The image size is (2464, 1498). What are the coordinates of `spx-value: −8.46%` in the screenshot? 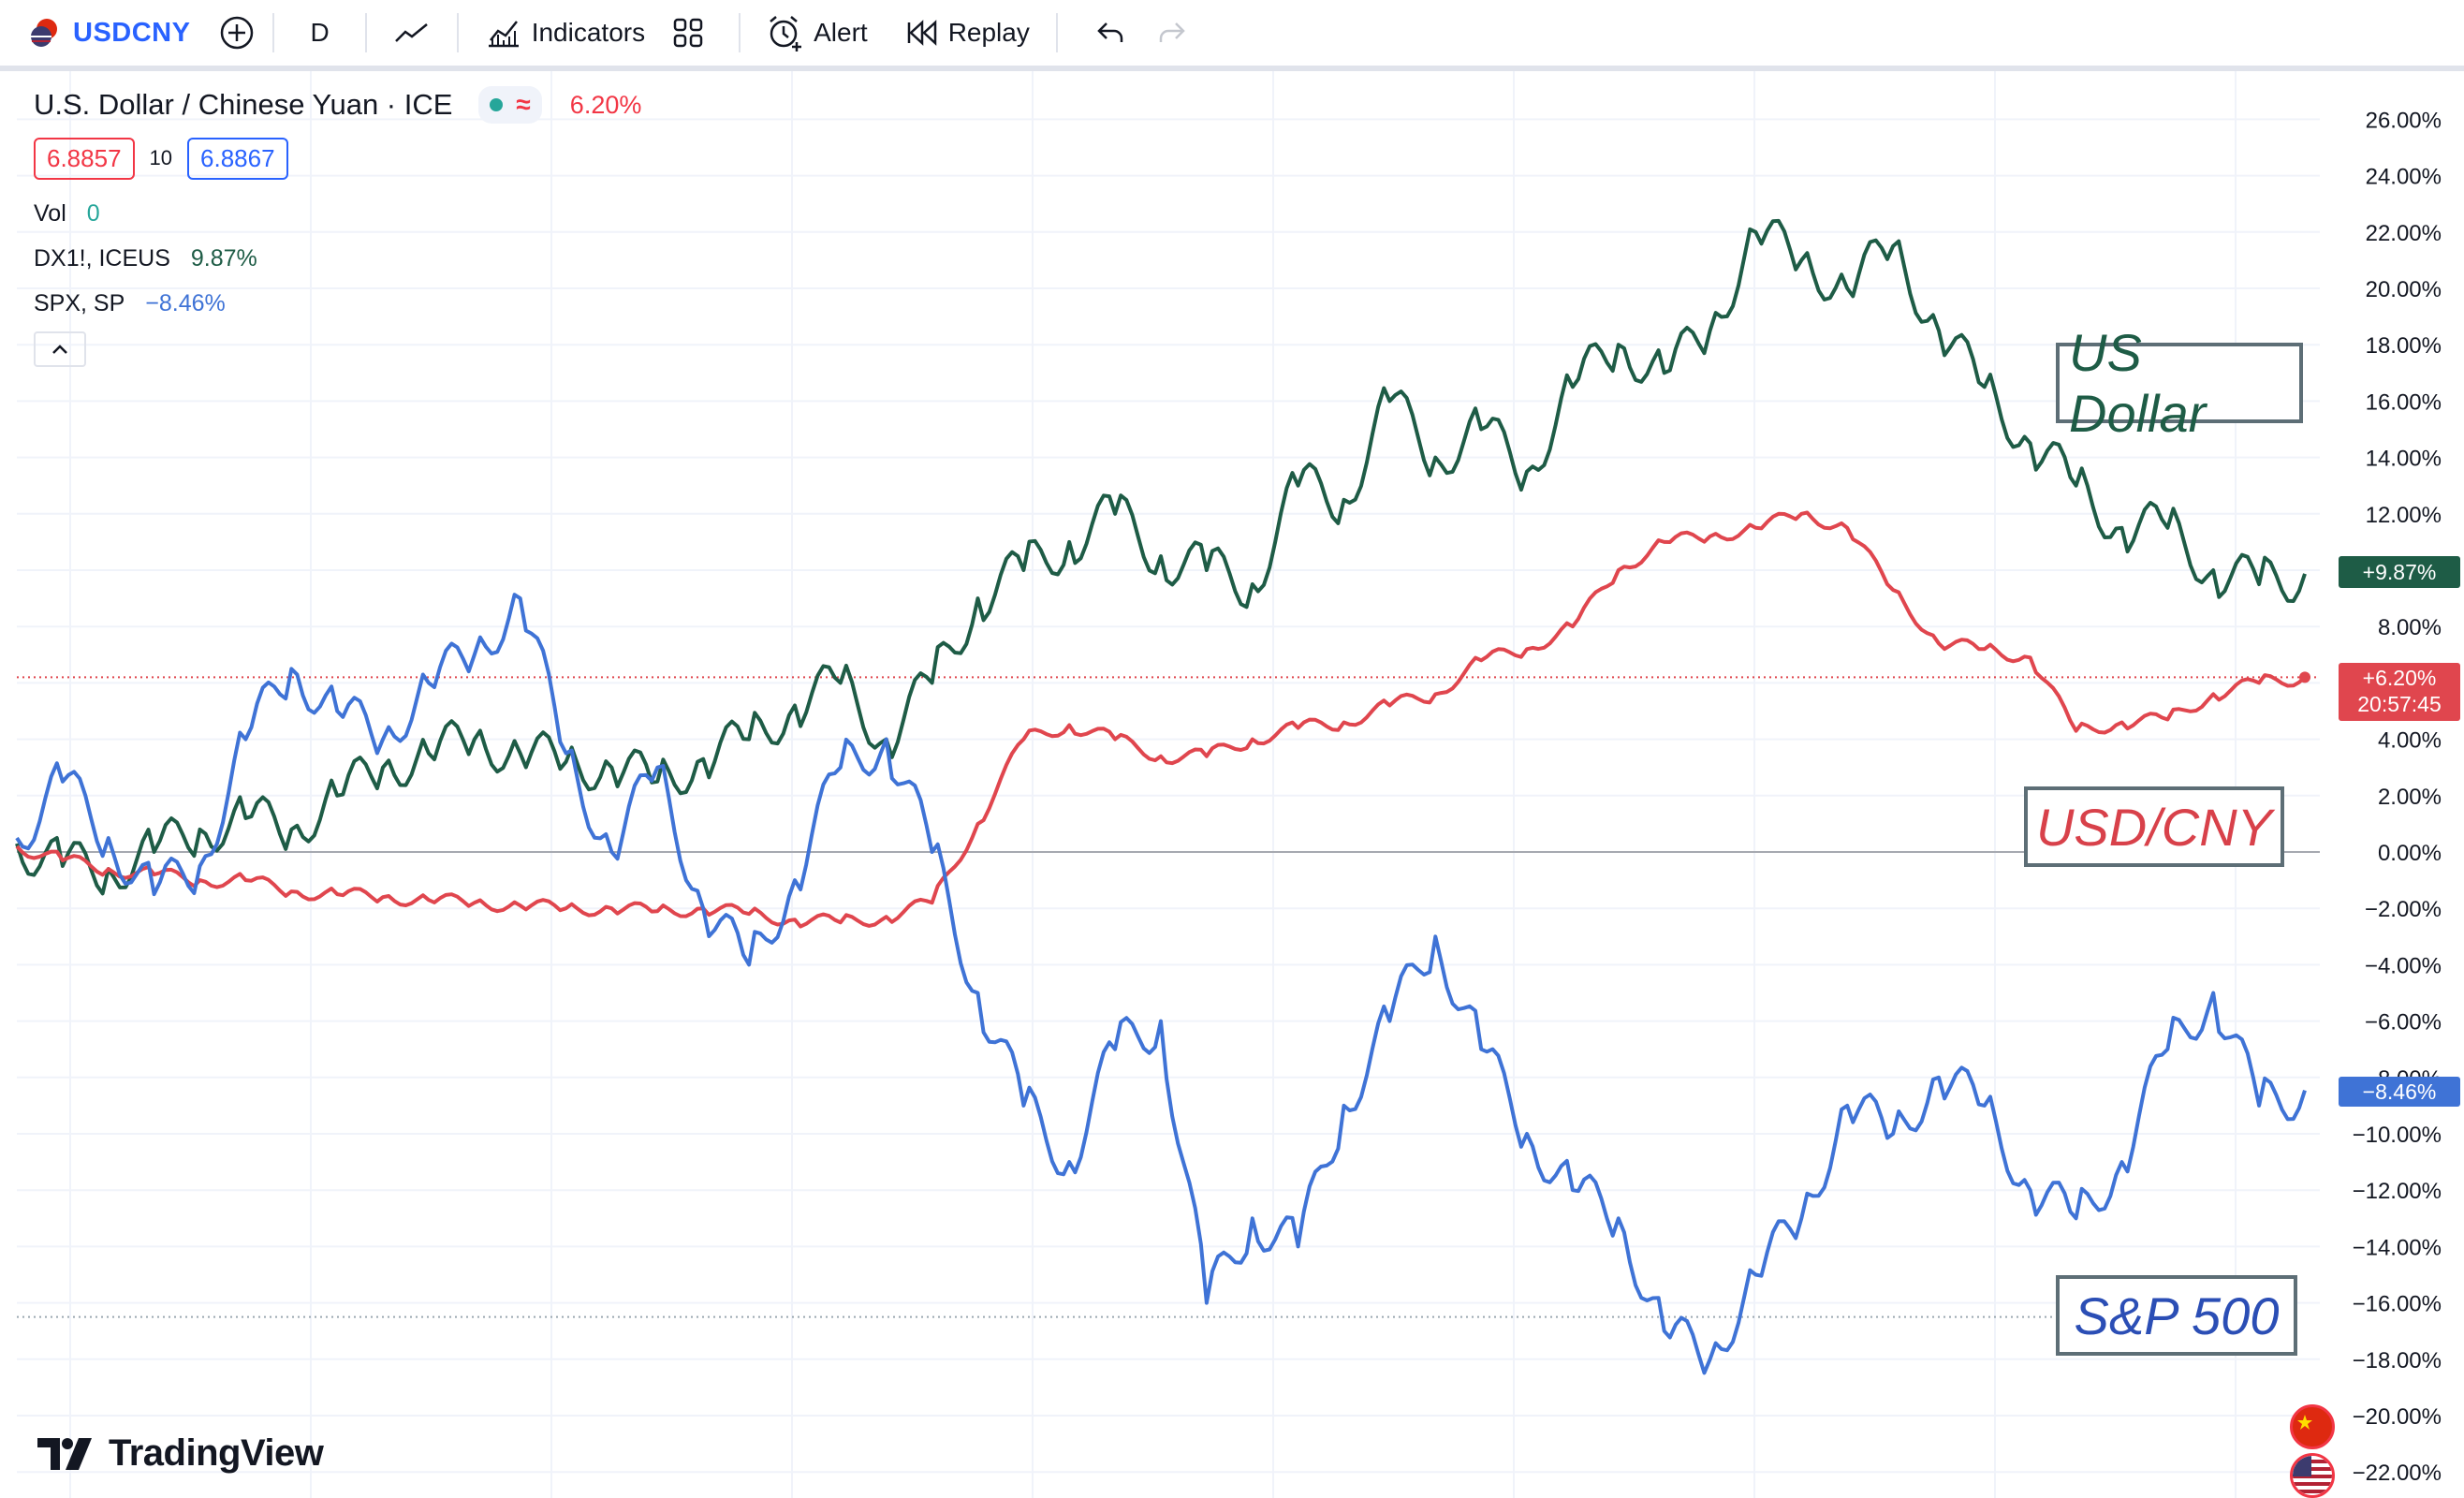 It's located at (185, 302).